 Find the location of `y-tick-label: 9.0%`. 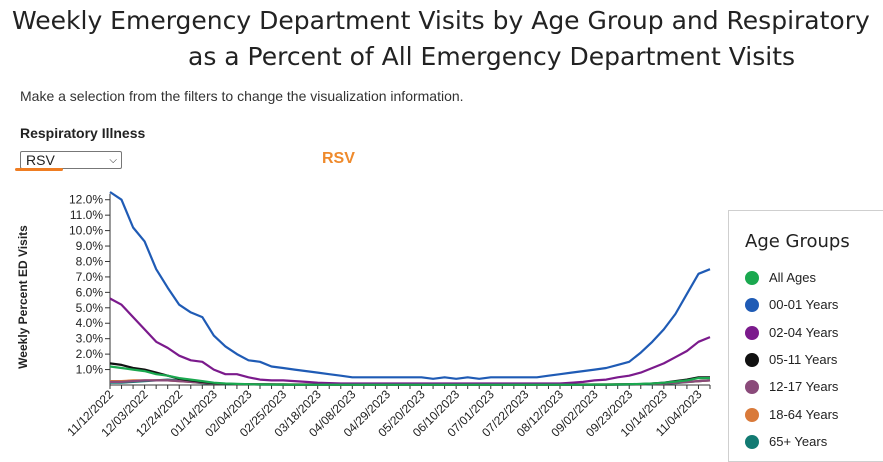

y-tick-label: 9.0% is located at coordinates (90, 246).